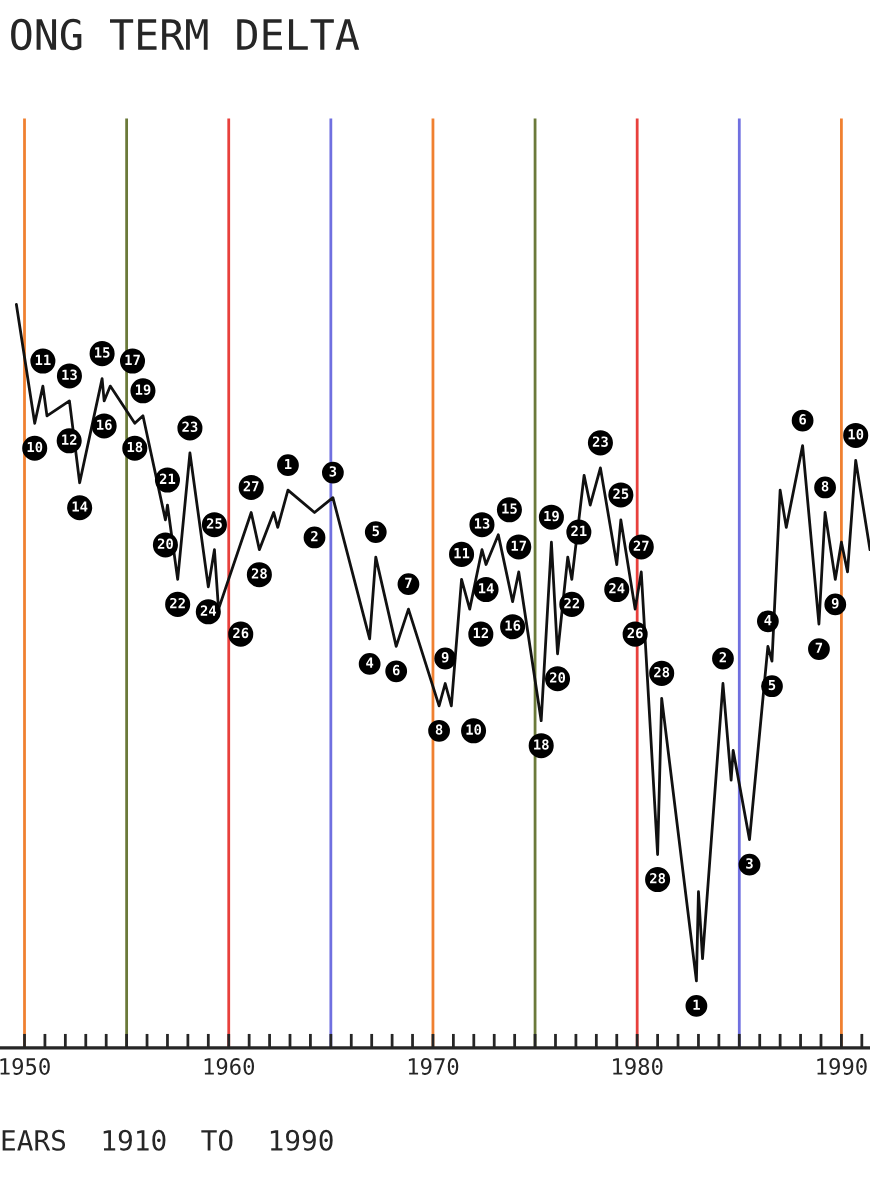 This screenshot has width=870, height=1184. What do you see at coordinates (25, 1066) in the screenshot?
I see `x-tick-label: 1950` at bounding box center [25, 1066].